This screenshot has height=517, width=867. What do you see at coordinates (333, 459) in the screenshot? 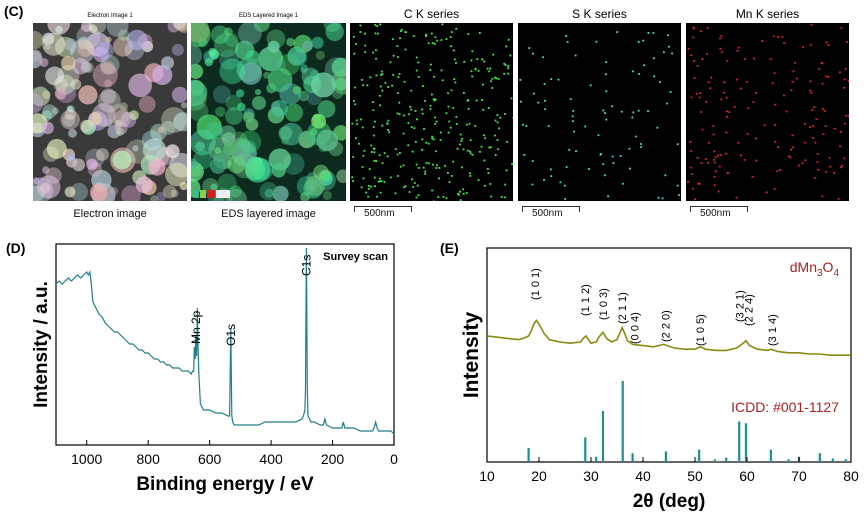
I see `x-tick-label: 200` at bounding box center [333, 459].